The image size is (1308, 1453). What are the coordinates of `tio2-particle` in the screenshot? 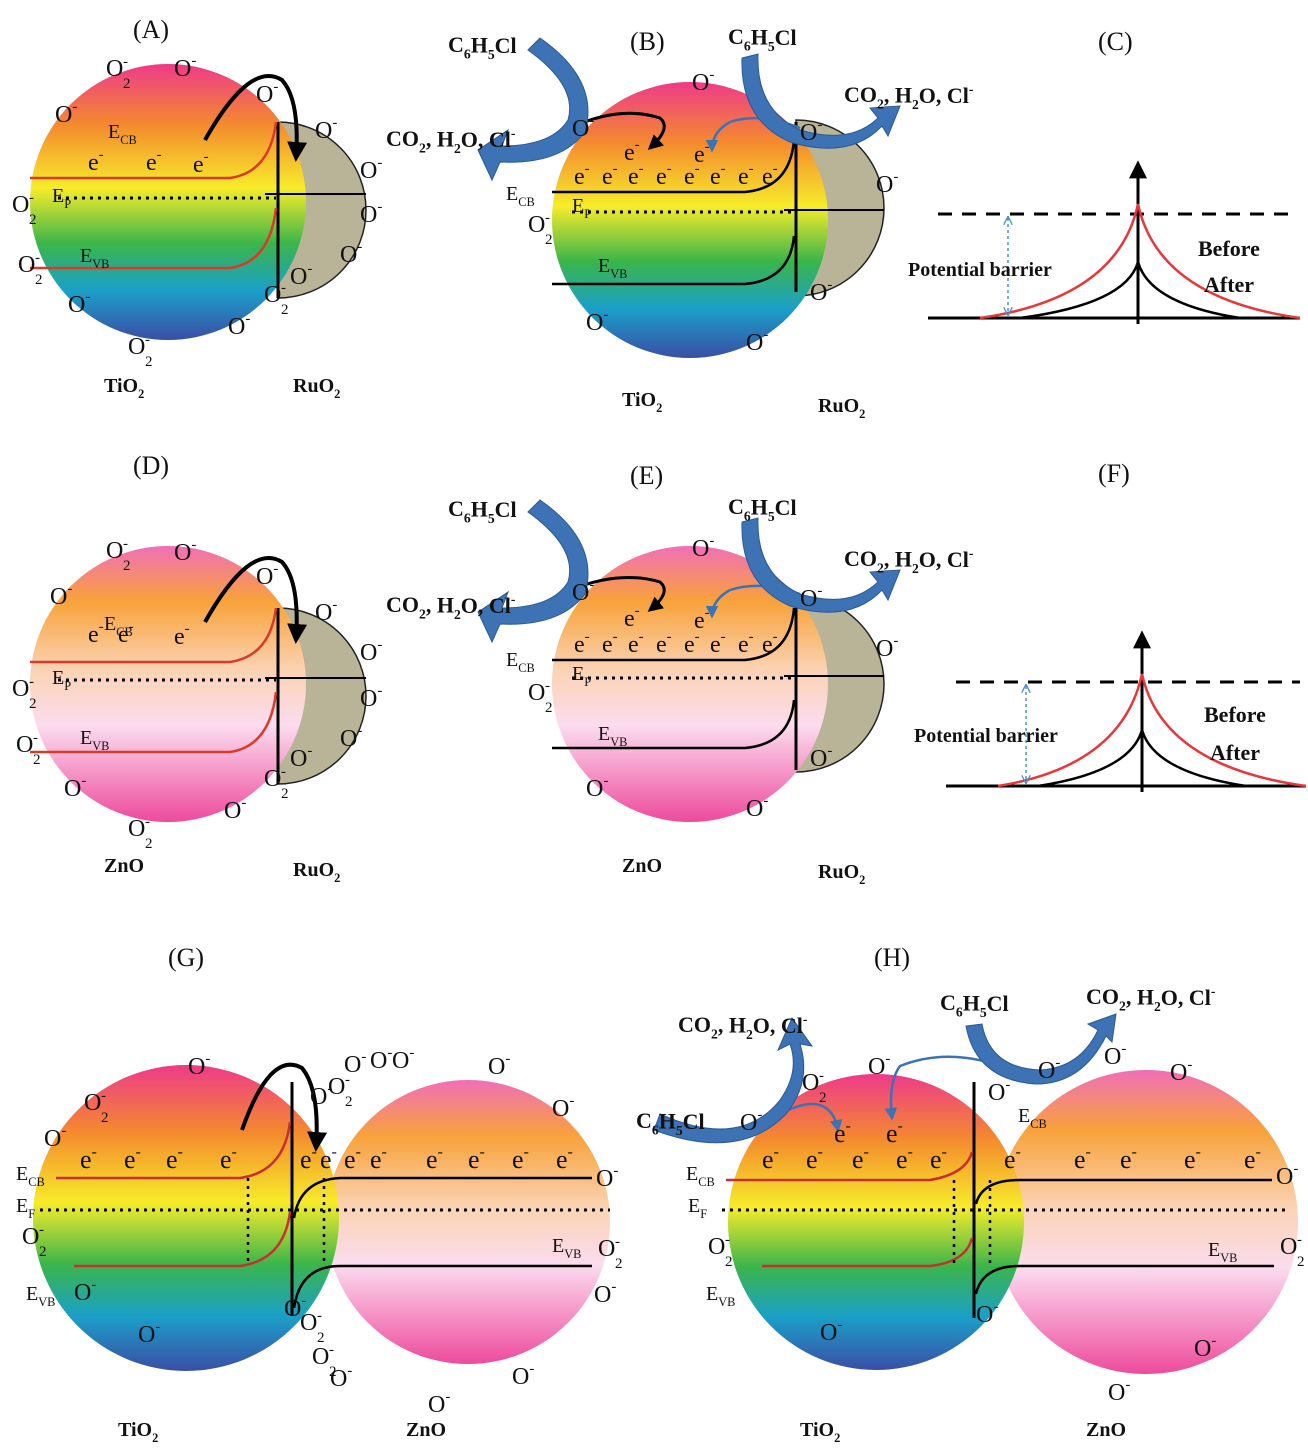 It's located at (168, 202).